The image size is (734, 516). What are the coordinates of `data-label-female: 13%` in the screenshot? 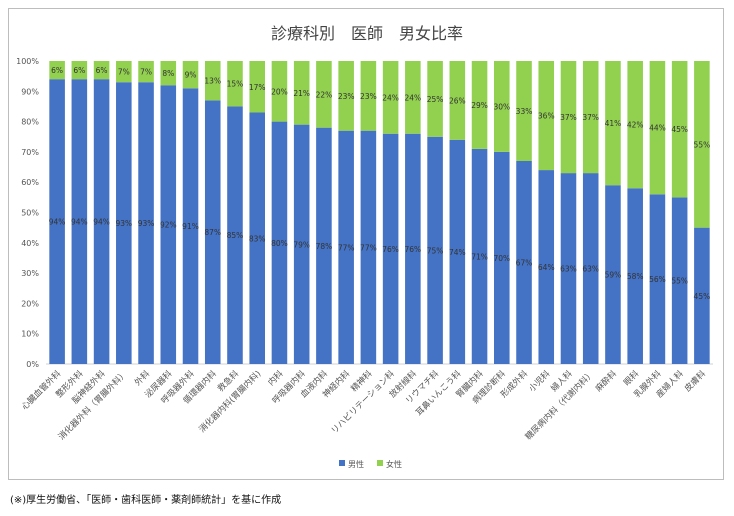 It's located at (212, 81).